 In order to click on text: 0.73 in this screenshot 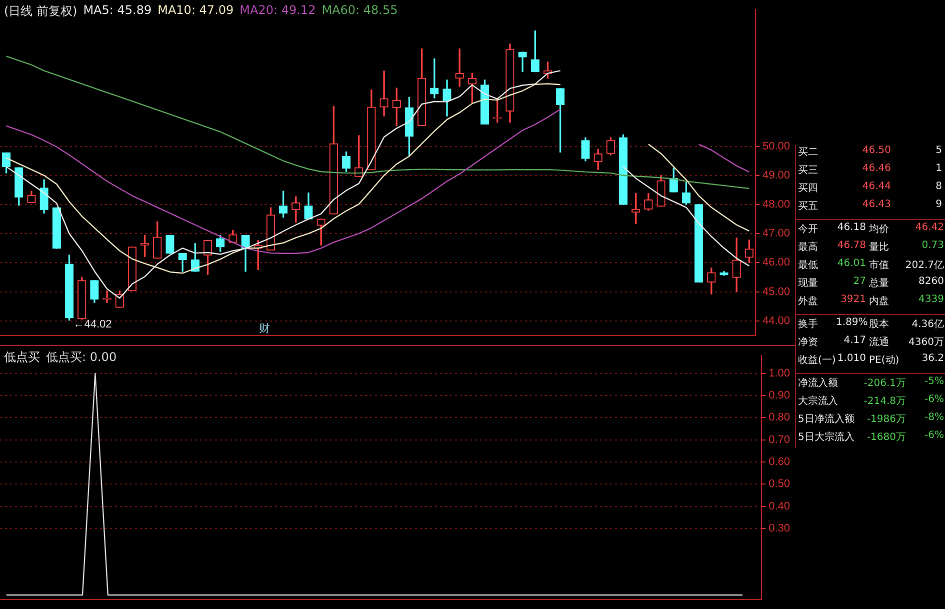, I will do `click(932, 245)`.